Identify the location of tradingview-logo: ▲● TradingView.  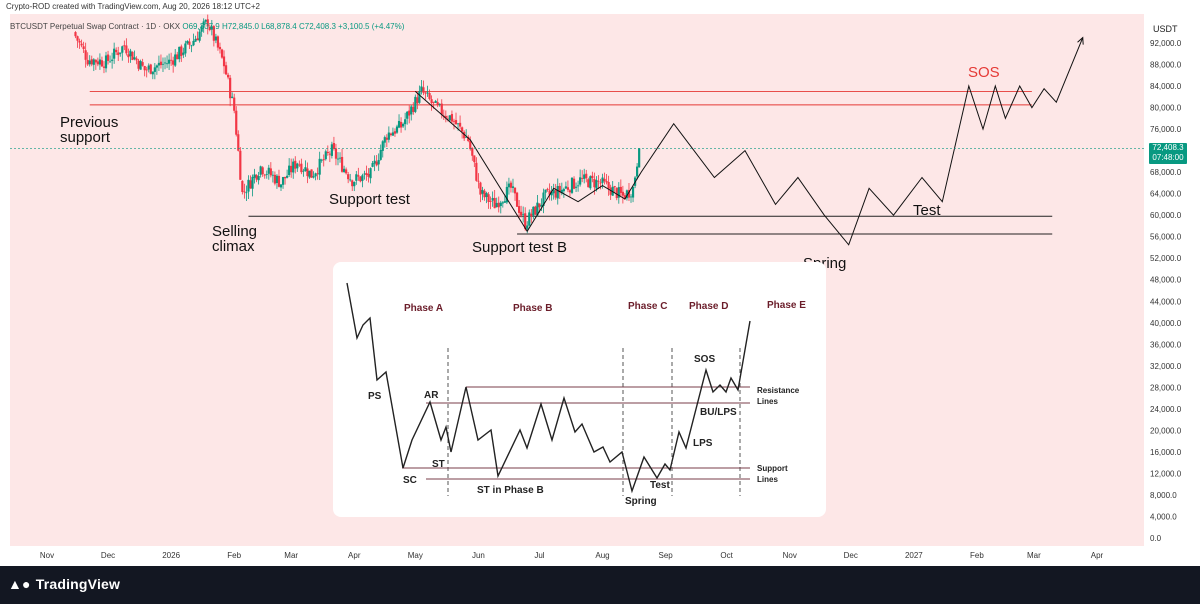
(64, 584).